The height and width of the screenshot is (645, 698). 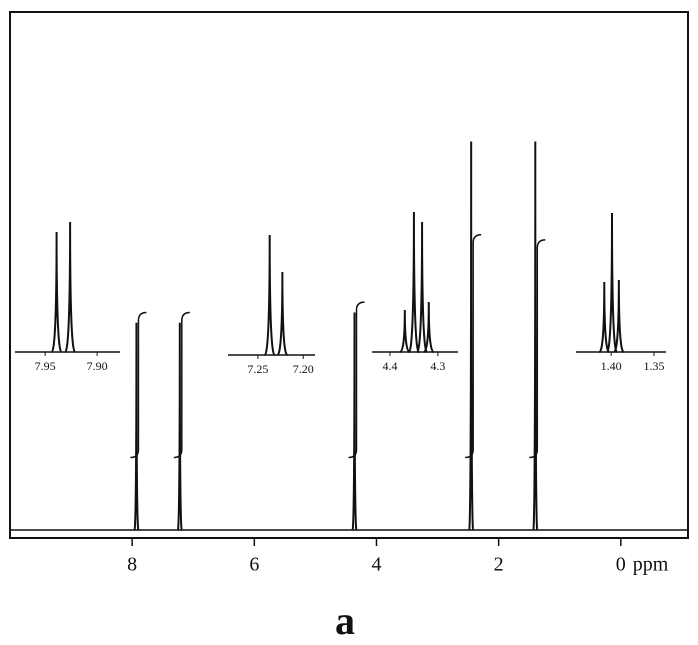 I want to click on inset-tick-label: 1.40, so click(x=611, y=366).